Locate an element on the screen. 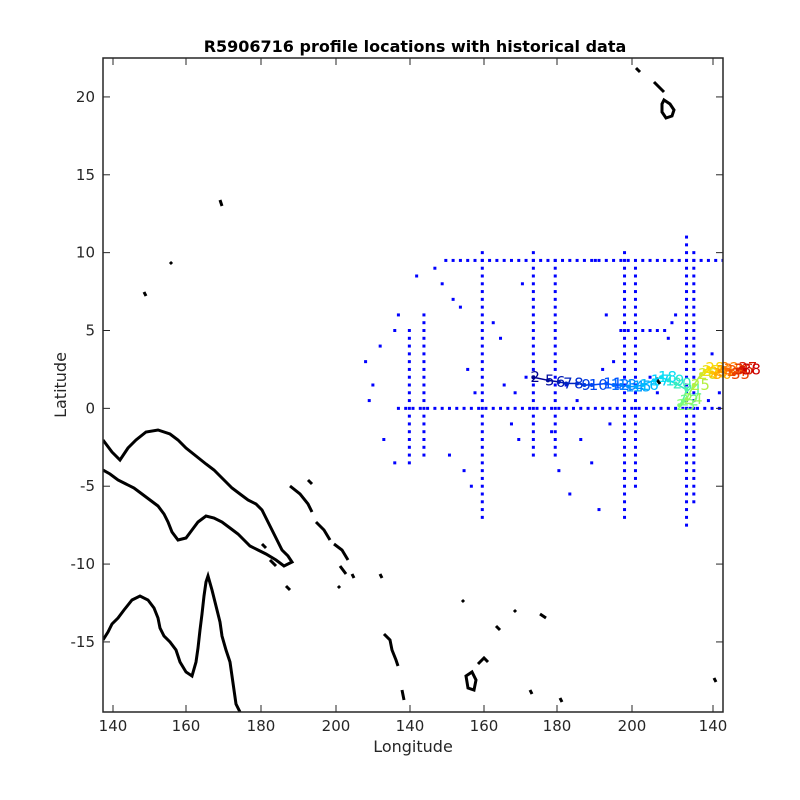 Image resolution: width=800 pixels, height=800 pixels. y-tick-label: -10 is located at coordinates (83, 564).